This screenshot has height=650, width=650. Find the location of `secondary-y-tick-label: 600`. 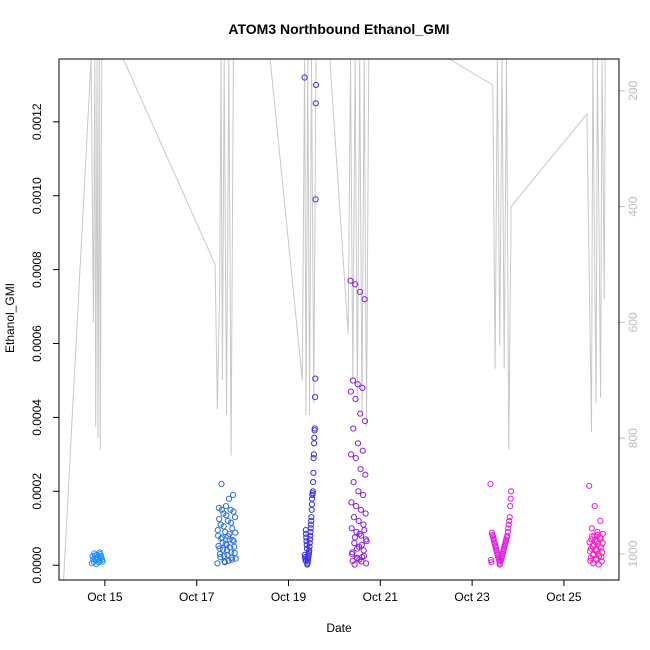

secondary-y-tick-label: 600 is located at coordinates (633, 322).